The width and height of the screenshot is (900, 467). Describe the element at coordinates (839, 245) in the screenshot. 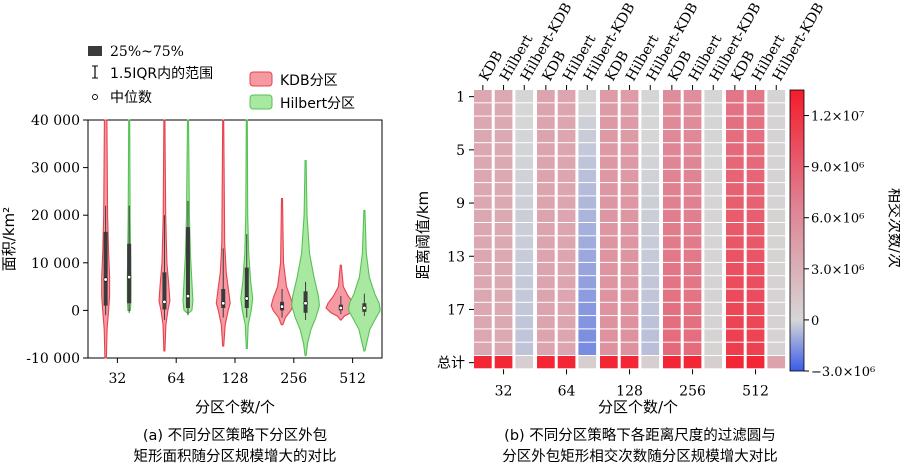

I see `colorbar-ticks: −3.0×10⁶ 0 3.0×10⁶ 6.0×10⁶ 9.0×10⁶ 1.2×10⁷` at that location.